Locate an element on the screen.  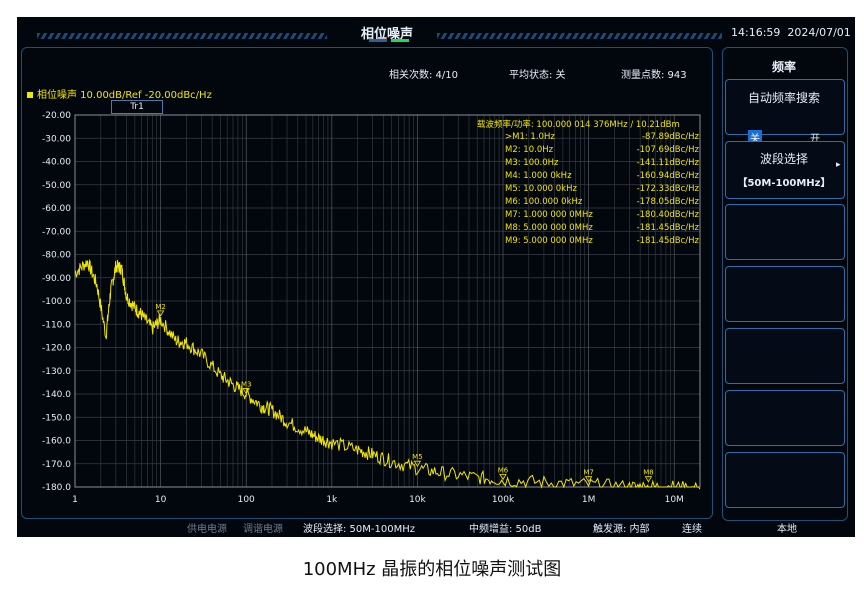
marker-name: M8: 5.000 000 0MHz is located at coordinates (549, 228).